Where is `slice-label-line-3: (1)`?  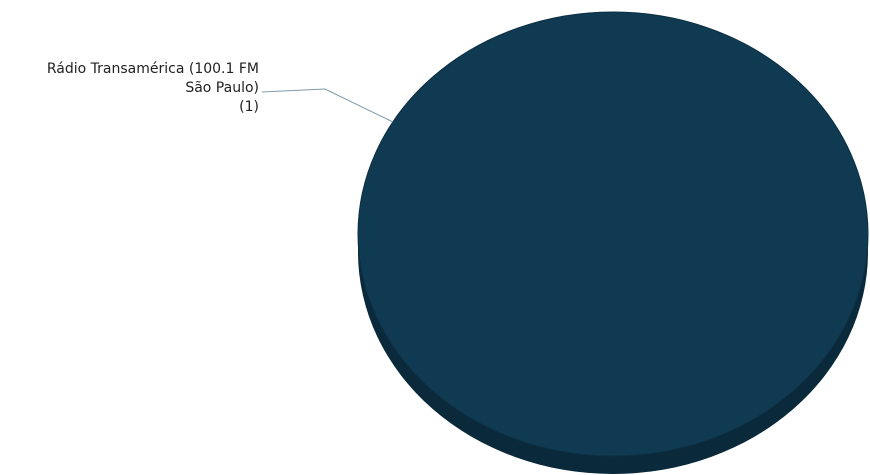 slice-label-line-3: (1) is located at coordinates (249, 107).